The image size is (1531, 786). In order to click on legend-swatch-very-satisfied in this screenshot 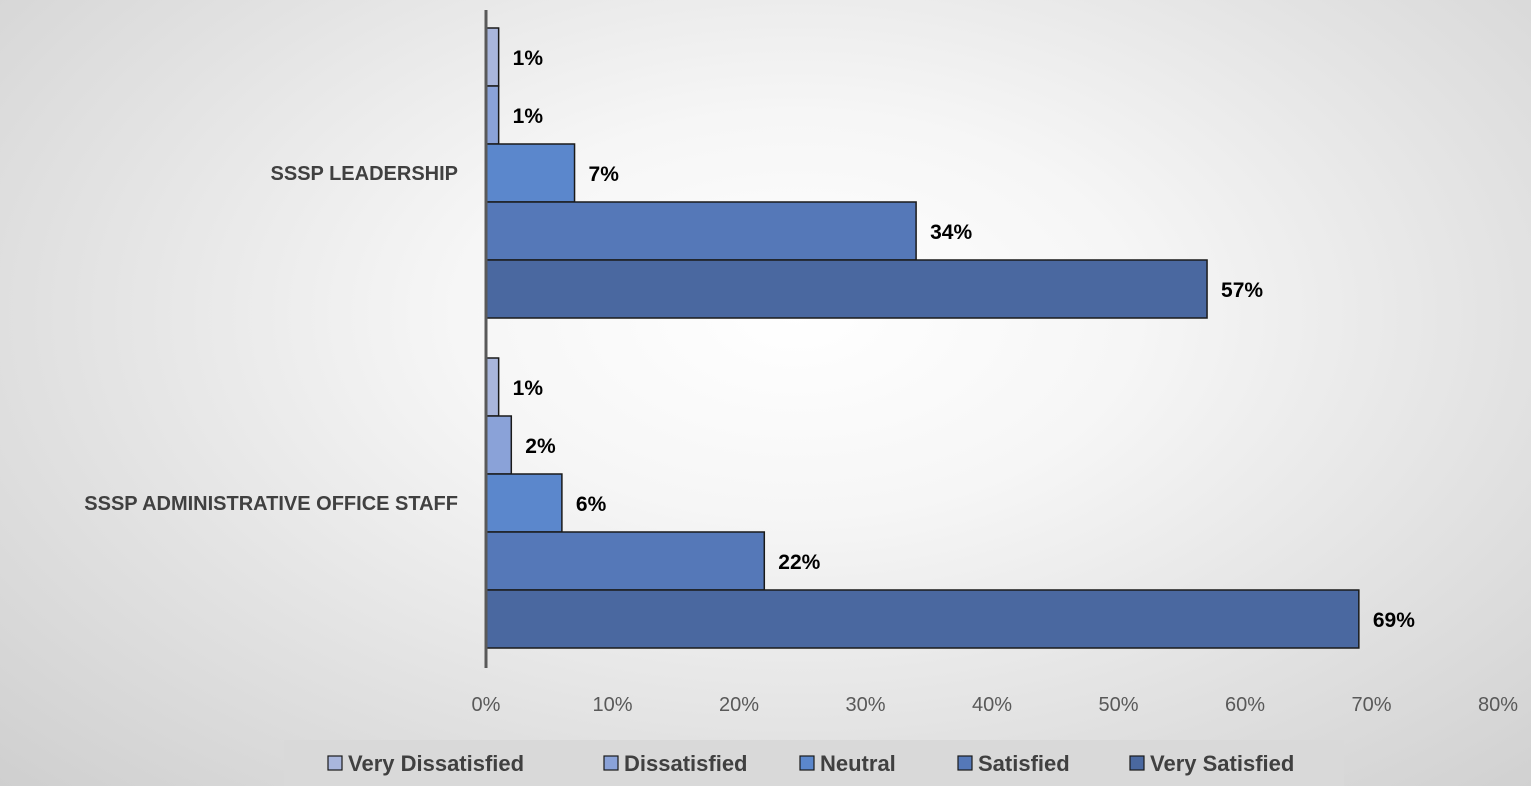, I will do `click(1137, 763)`.